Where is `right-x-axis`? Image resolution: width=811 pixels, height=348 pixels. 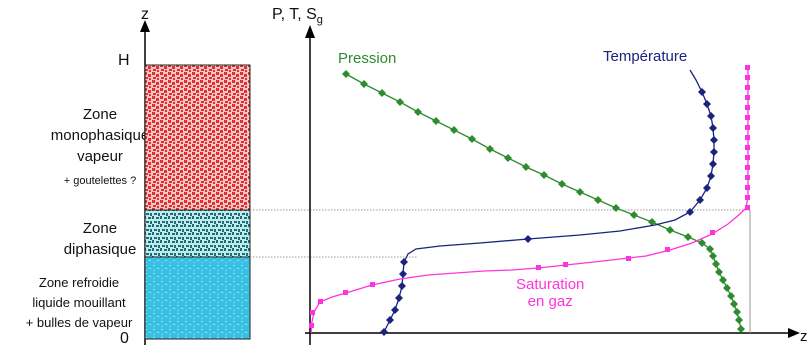
right-x-axis is located at coordinates (552, 333).